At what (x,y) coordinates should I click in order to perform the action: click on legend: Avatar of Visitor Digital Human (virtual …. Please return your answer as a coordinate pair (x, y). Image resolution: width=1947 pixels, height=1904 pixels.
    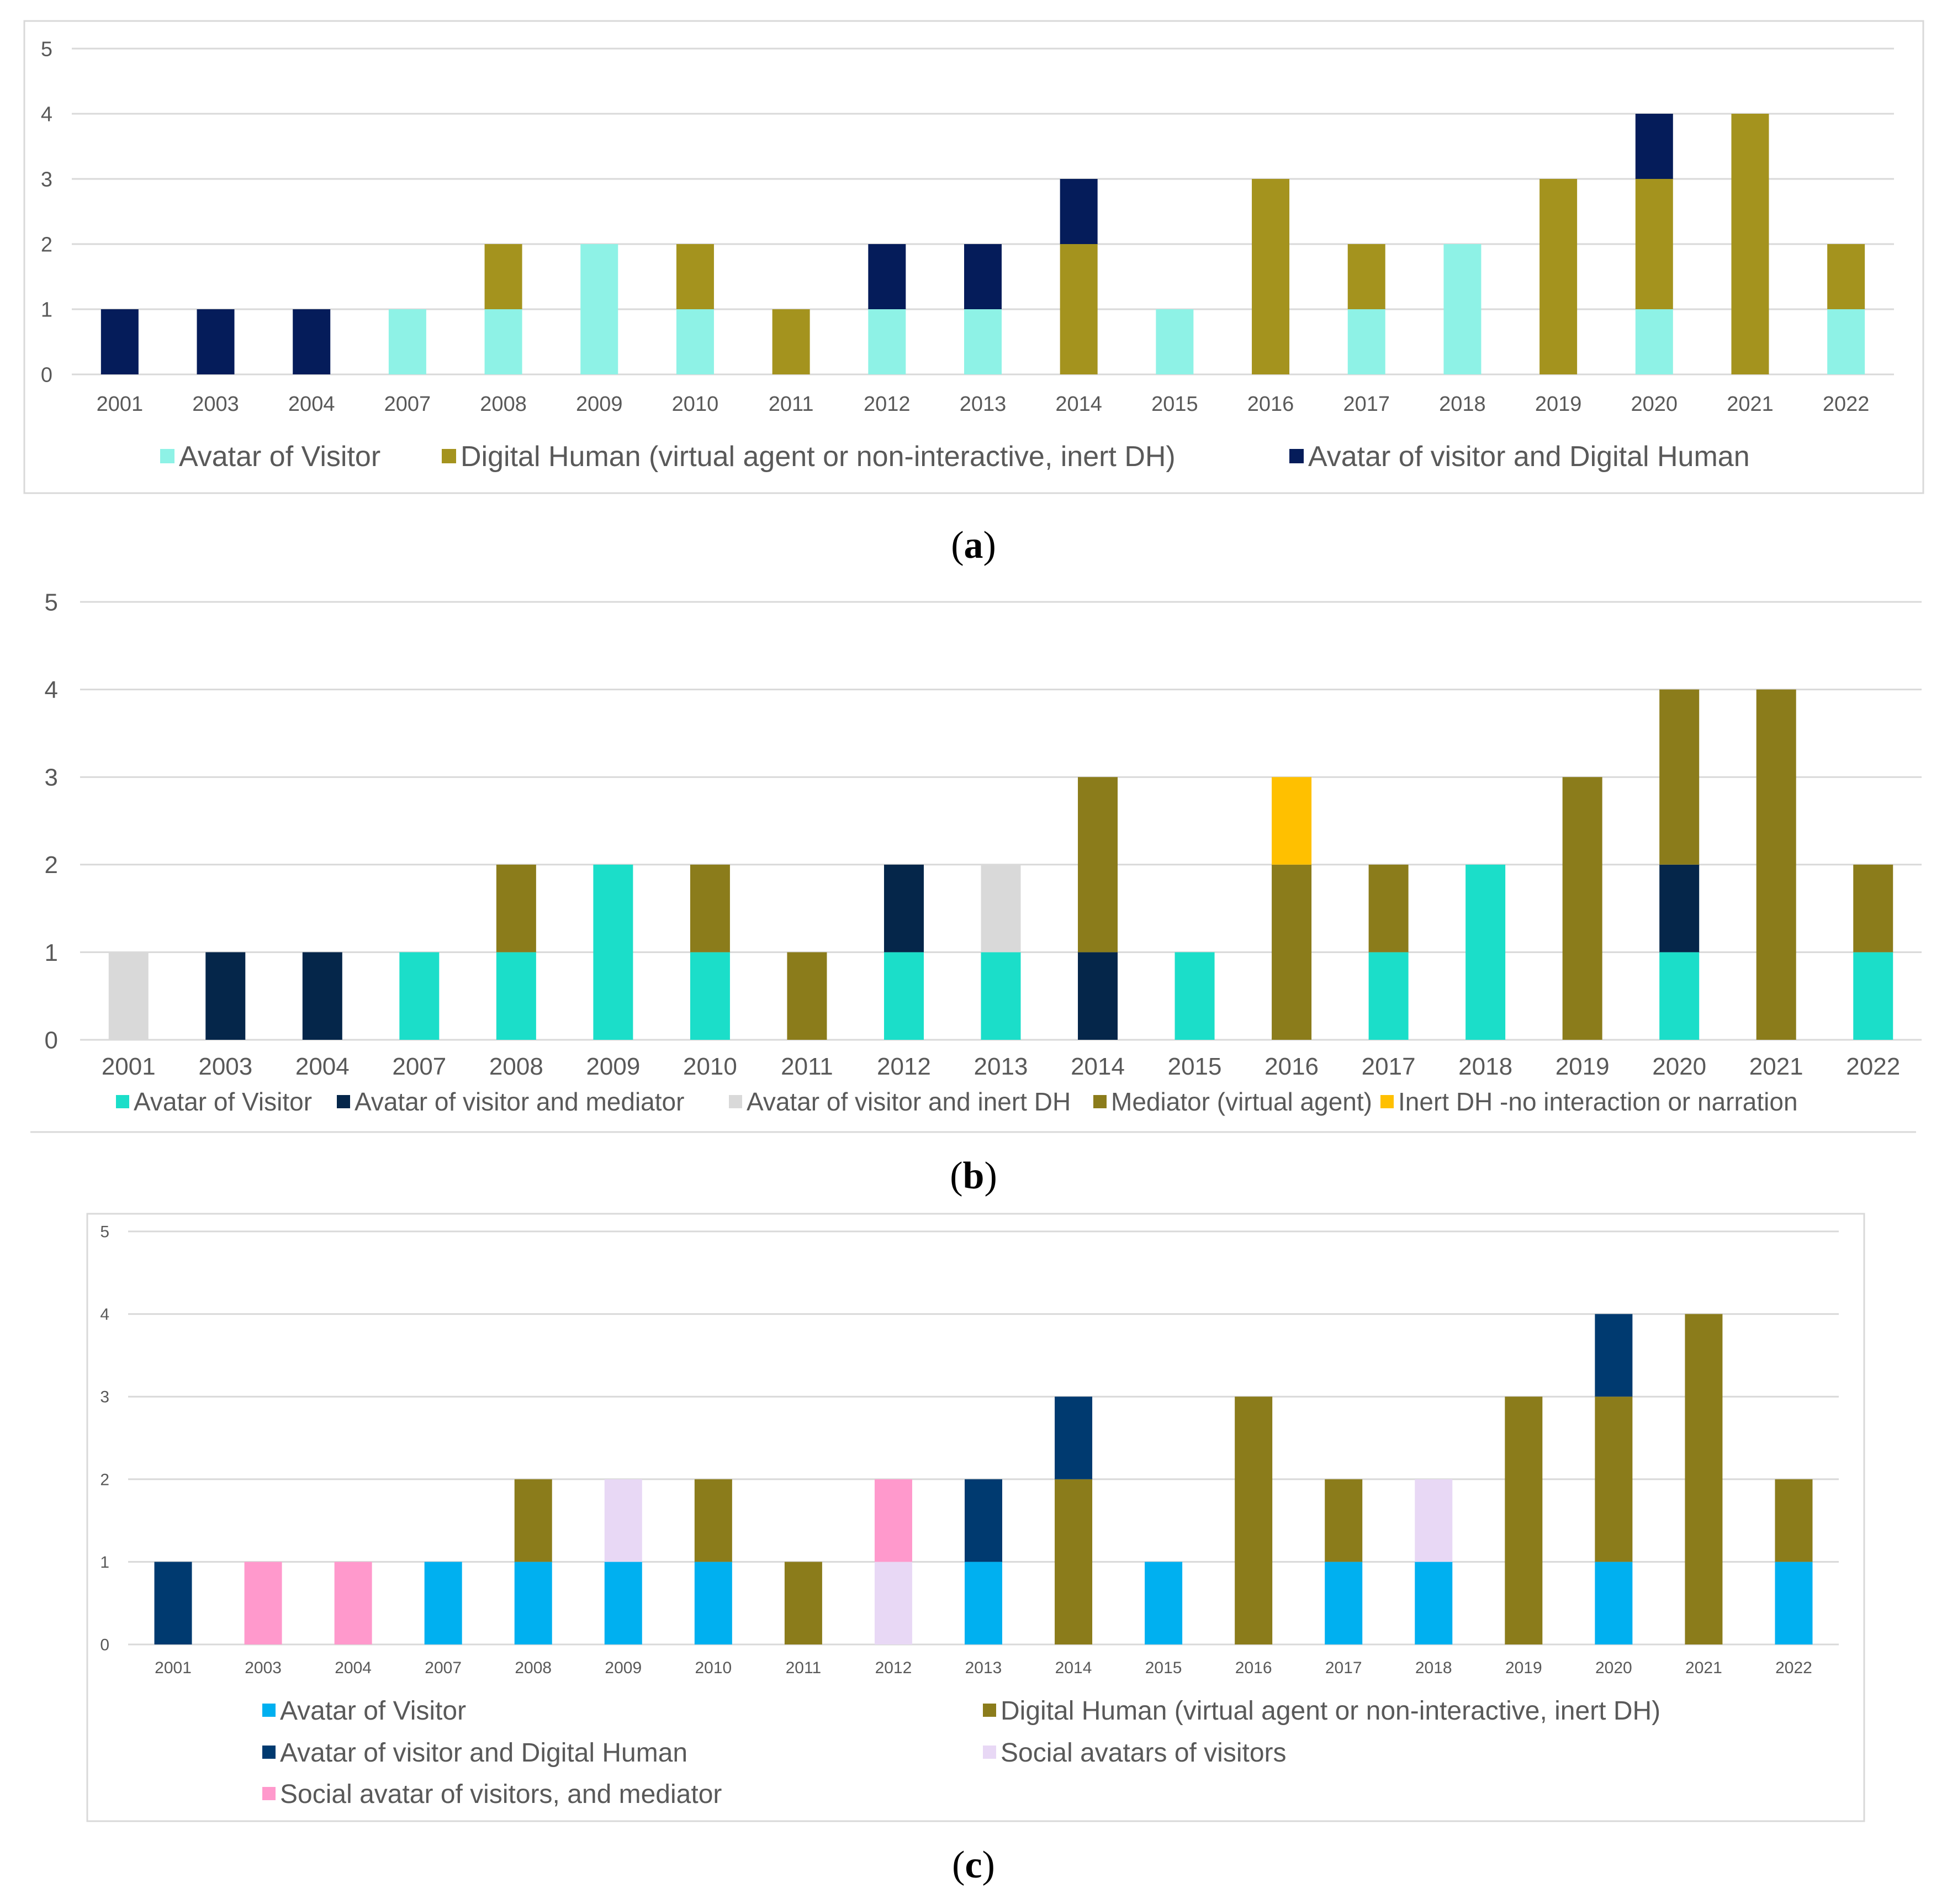
    Looking at the image, I should click on (961, 1752).